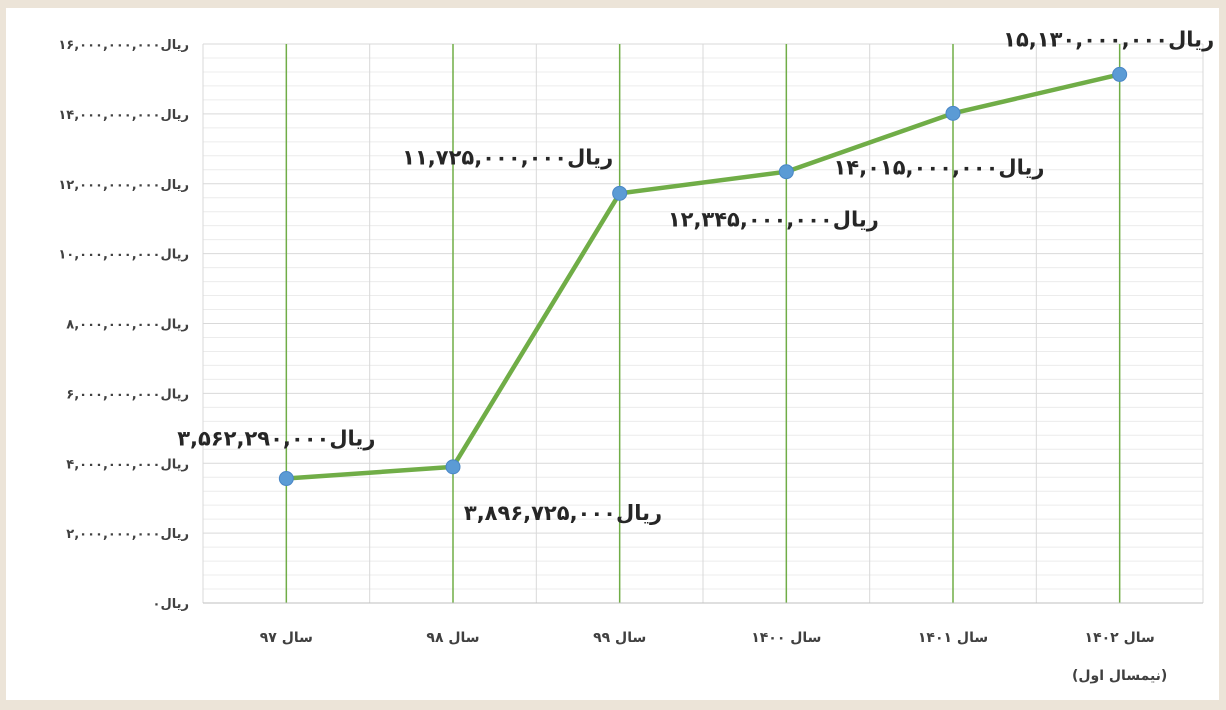 The width and height of the screenshot is (1226, 710). What do you see at coordinates (563, 513) in the screenshot?
I see `data-label: ریال۳,۸۹۶,۷۲۵,۰۰۰` at bounding box center [563, 513].